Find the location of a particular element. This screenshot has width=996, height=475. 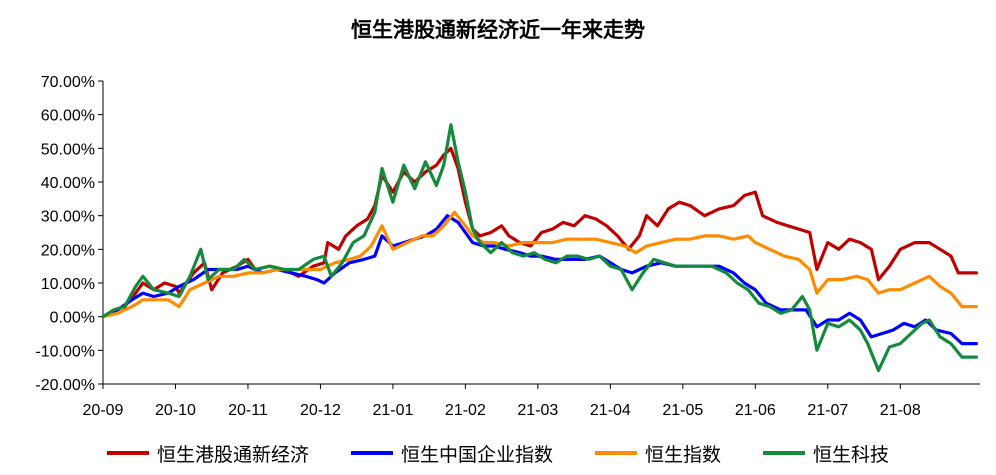

x-tick-label: 21-06 is located at coordinates (755, 410).